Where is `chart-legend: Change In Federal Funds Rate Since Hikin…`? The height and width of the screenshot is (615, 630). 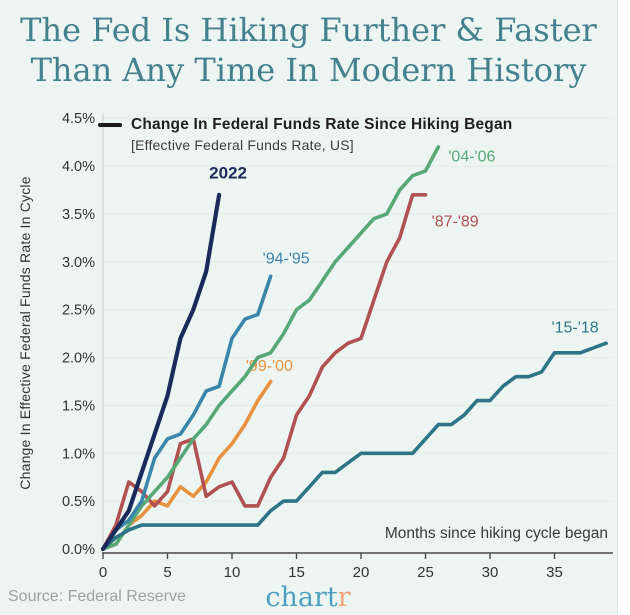 chart-legend: Change In Federal Funds Rate Since Hikin… is located at coordinates (305, 134).